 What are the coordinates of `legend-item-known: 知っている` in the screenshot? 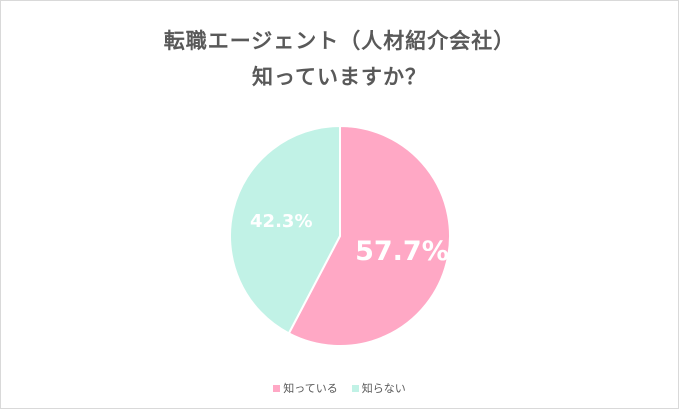 It's located at (305, 388).